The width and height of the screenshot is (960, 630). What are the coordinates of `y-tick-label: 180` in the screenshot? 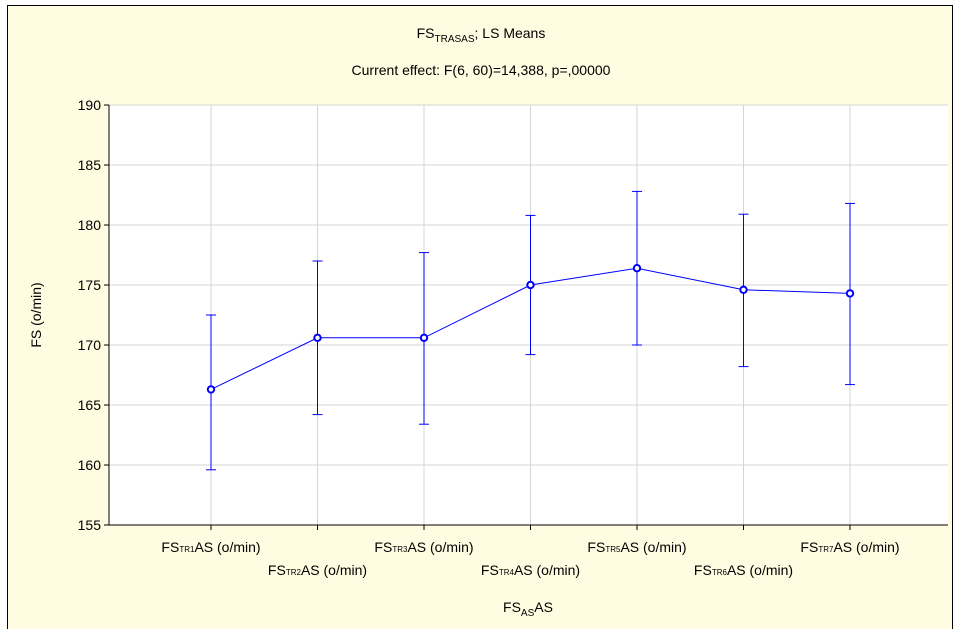 It's located at (90, 225).